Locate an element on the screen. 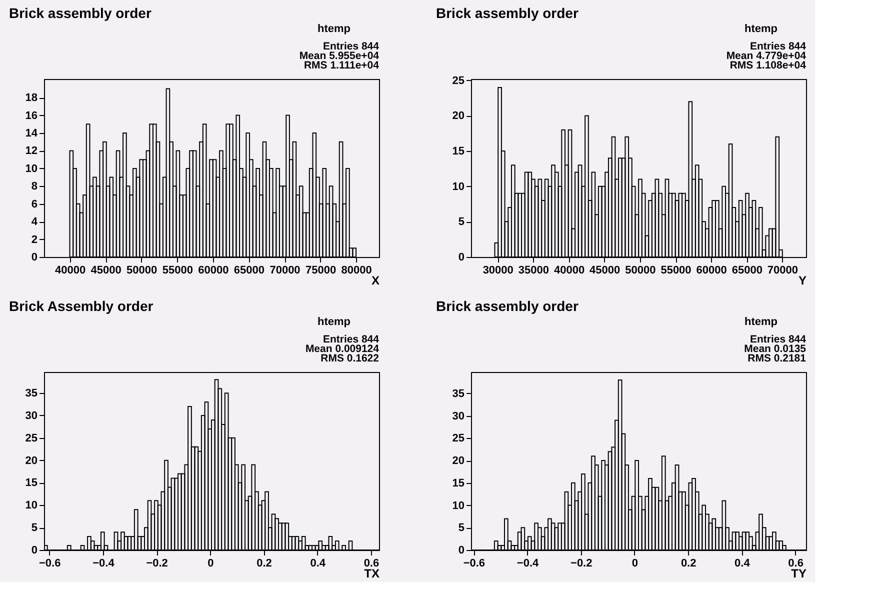  x-axis-title: TY is located at coordinates (798, 573).